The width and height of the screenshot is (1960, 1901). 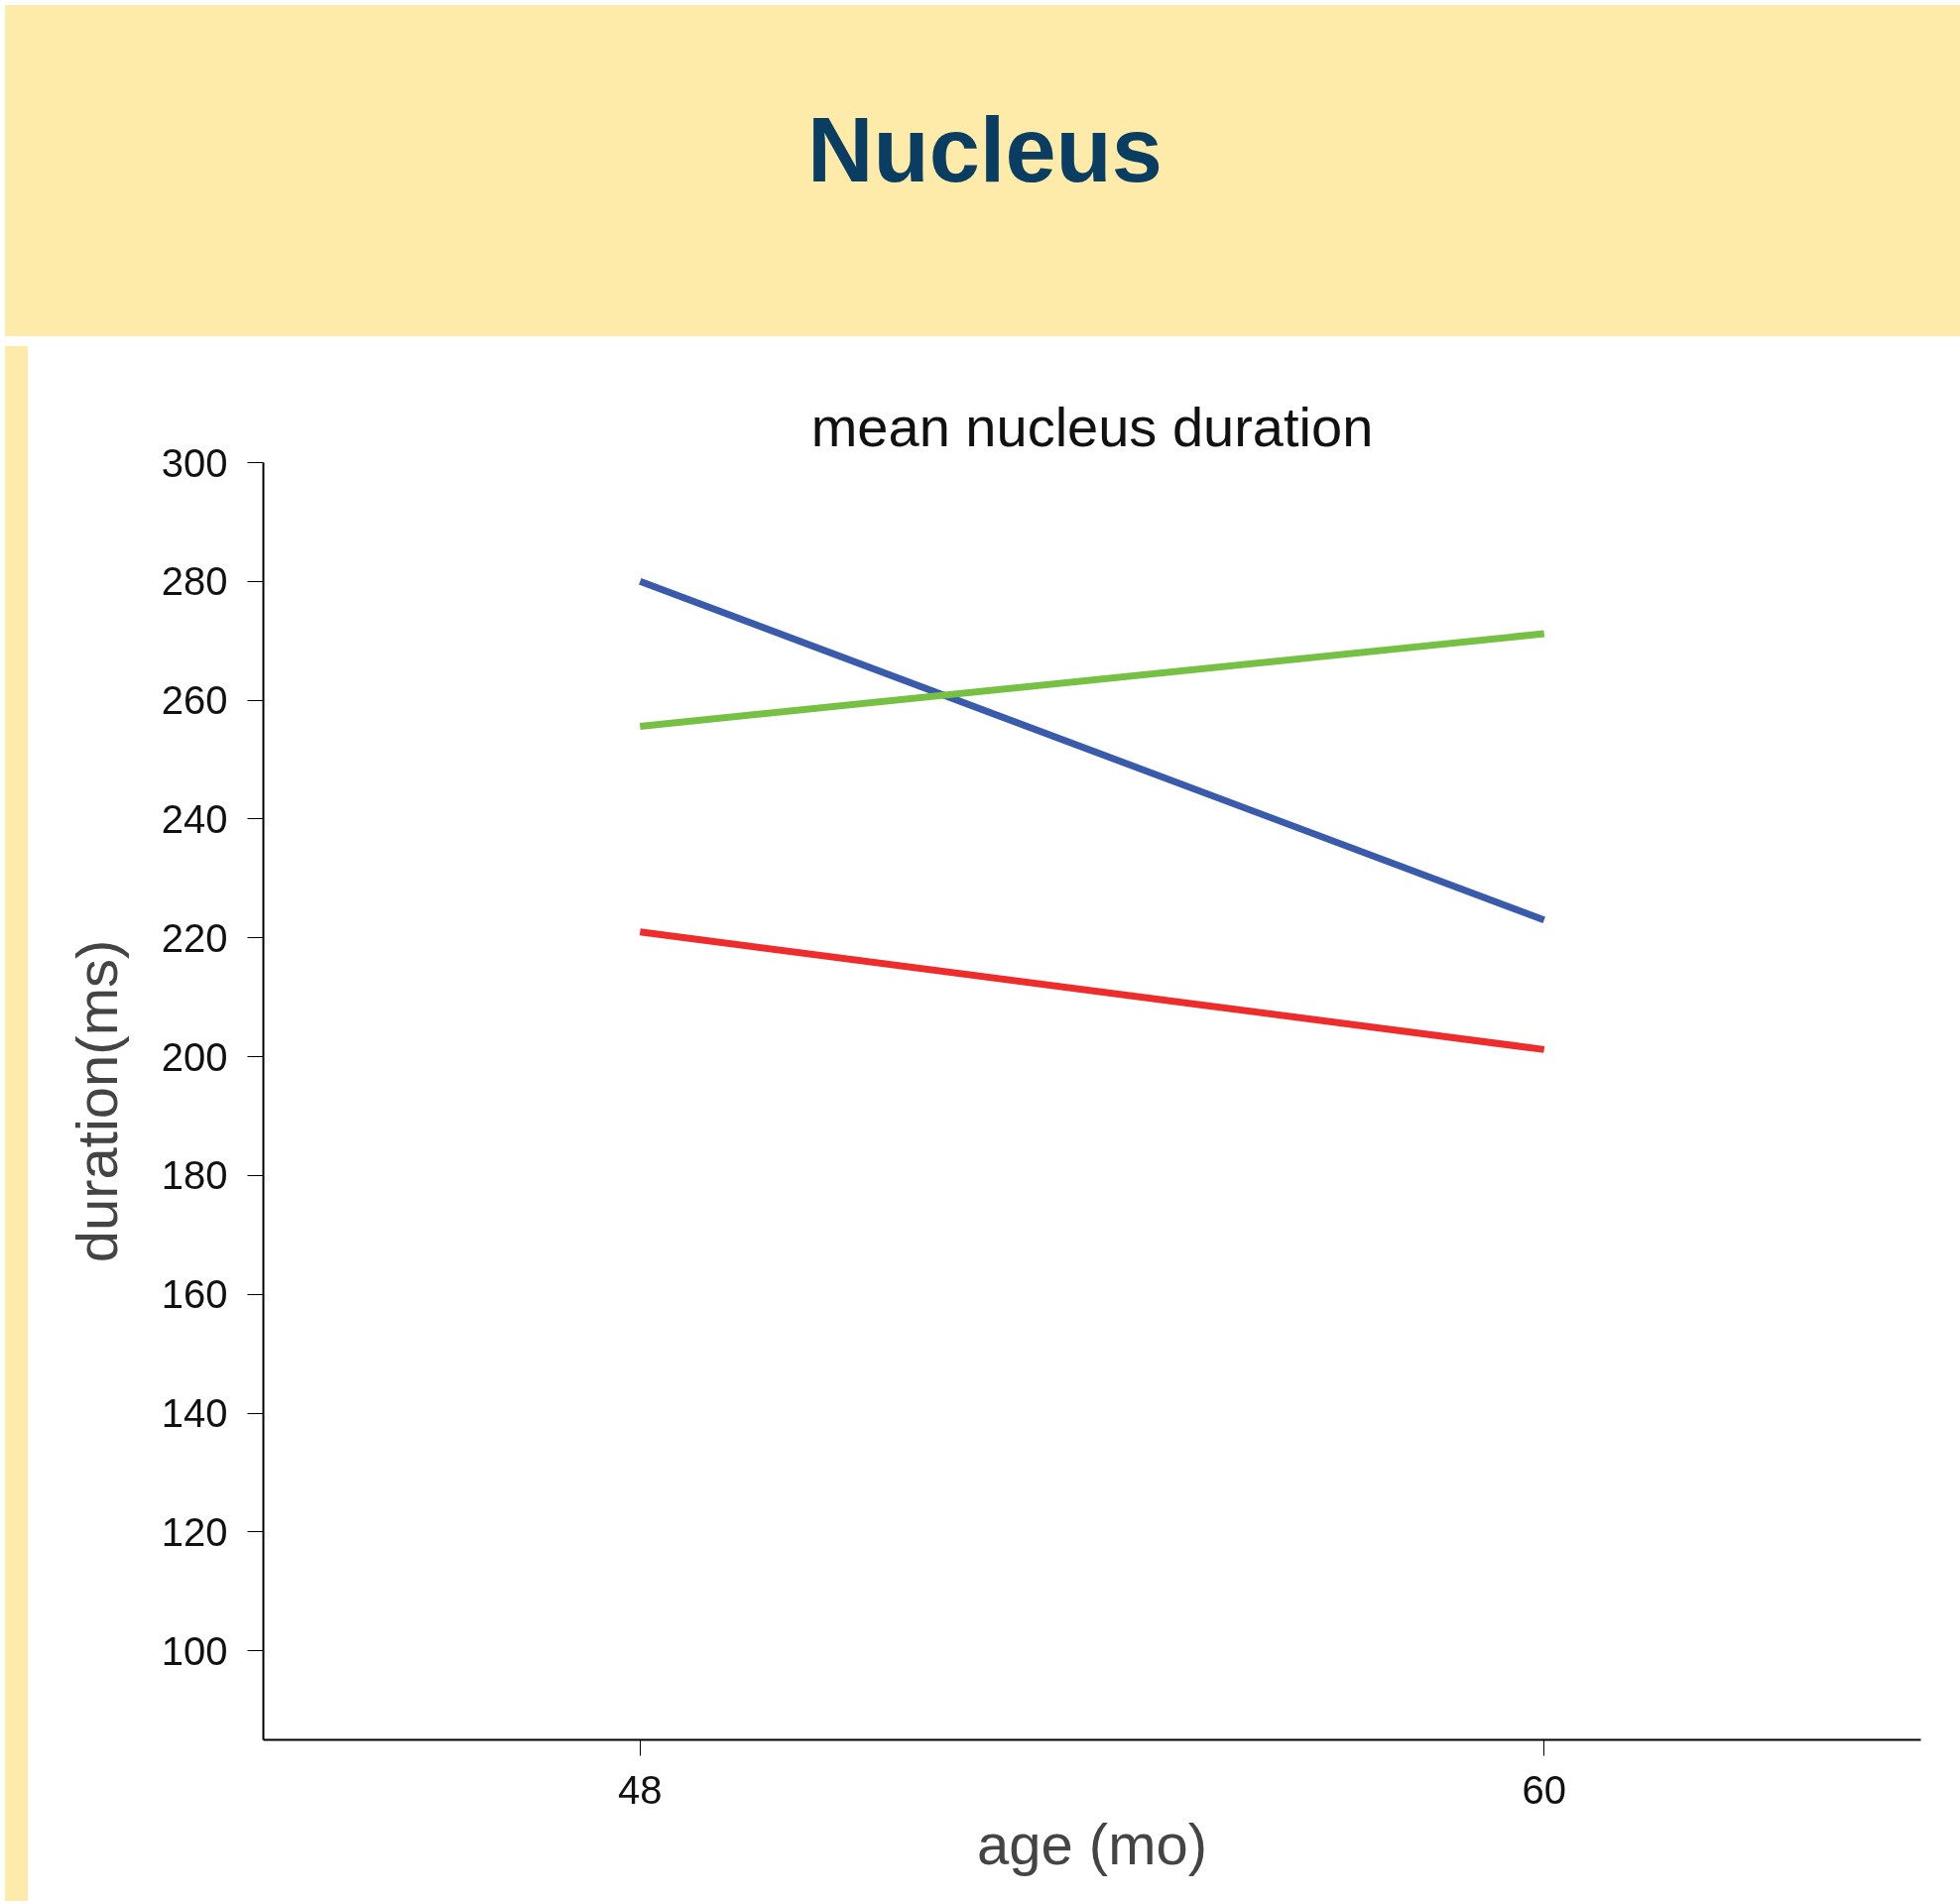 I want to click on y-tick-label: 240, so click(x=195, y=818).